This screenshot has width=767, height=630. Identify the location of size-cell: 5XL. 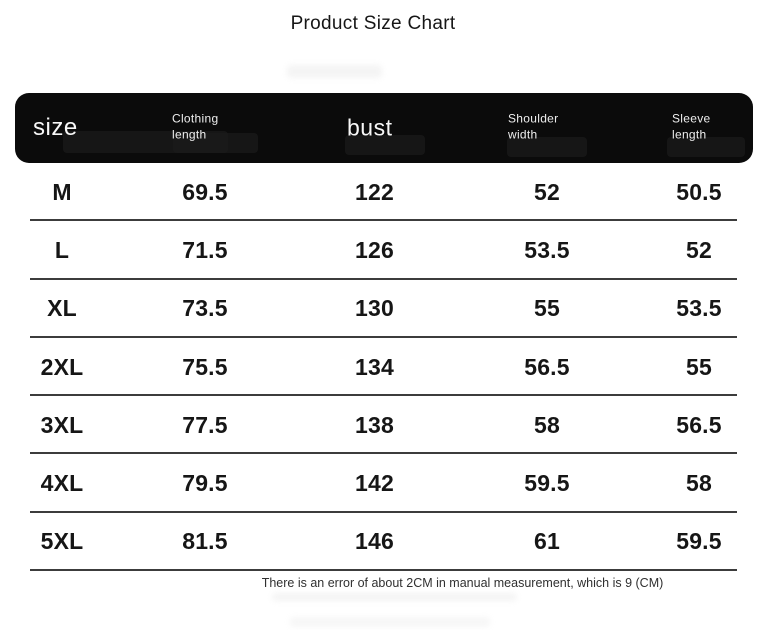
(62, 541).